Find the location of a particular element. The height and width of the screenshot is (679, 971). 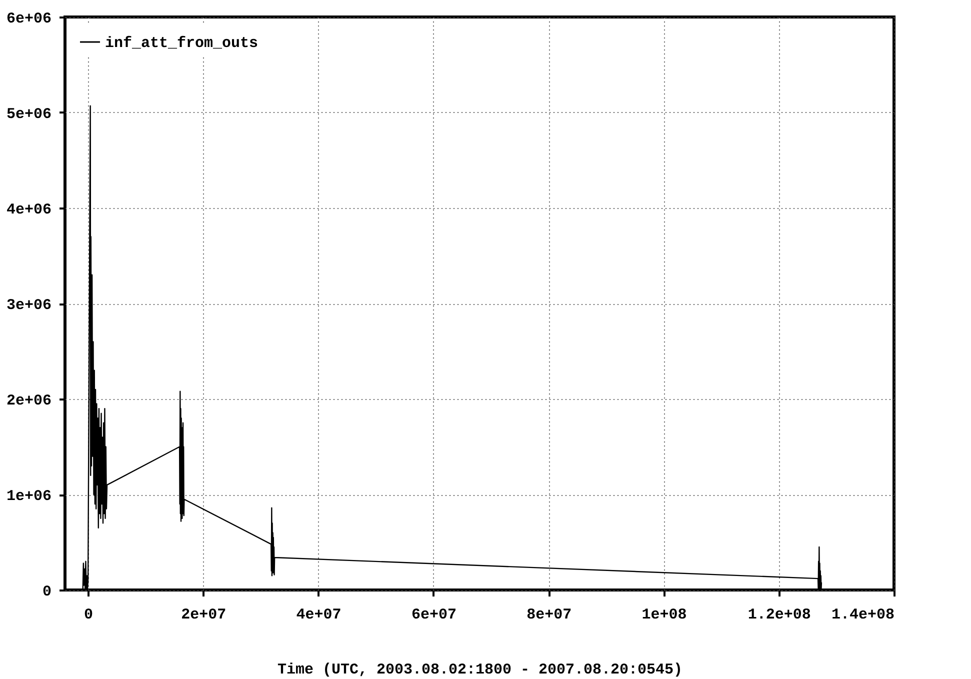

y-tick-label: 5e+06 is located at coordinates (29, 114).